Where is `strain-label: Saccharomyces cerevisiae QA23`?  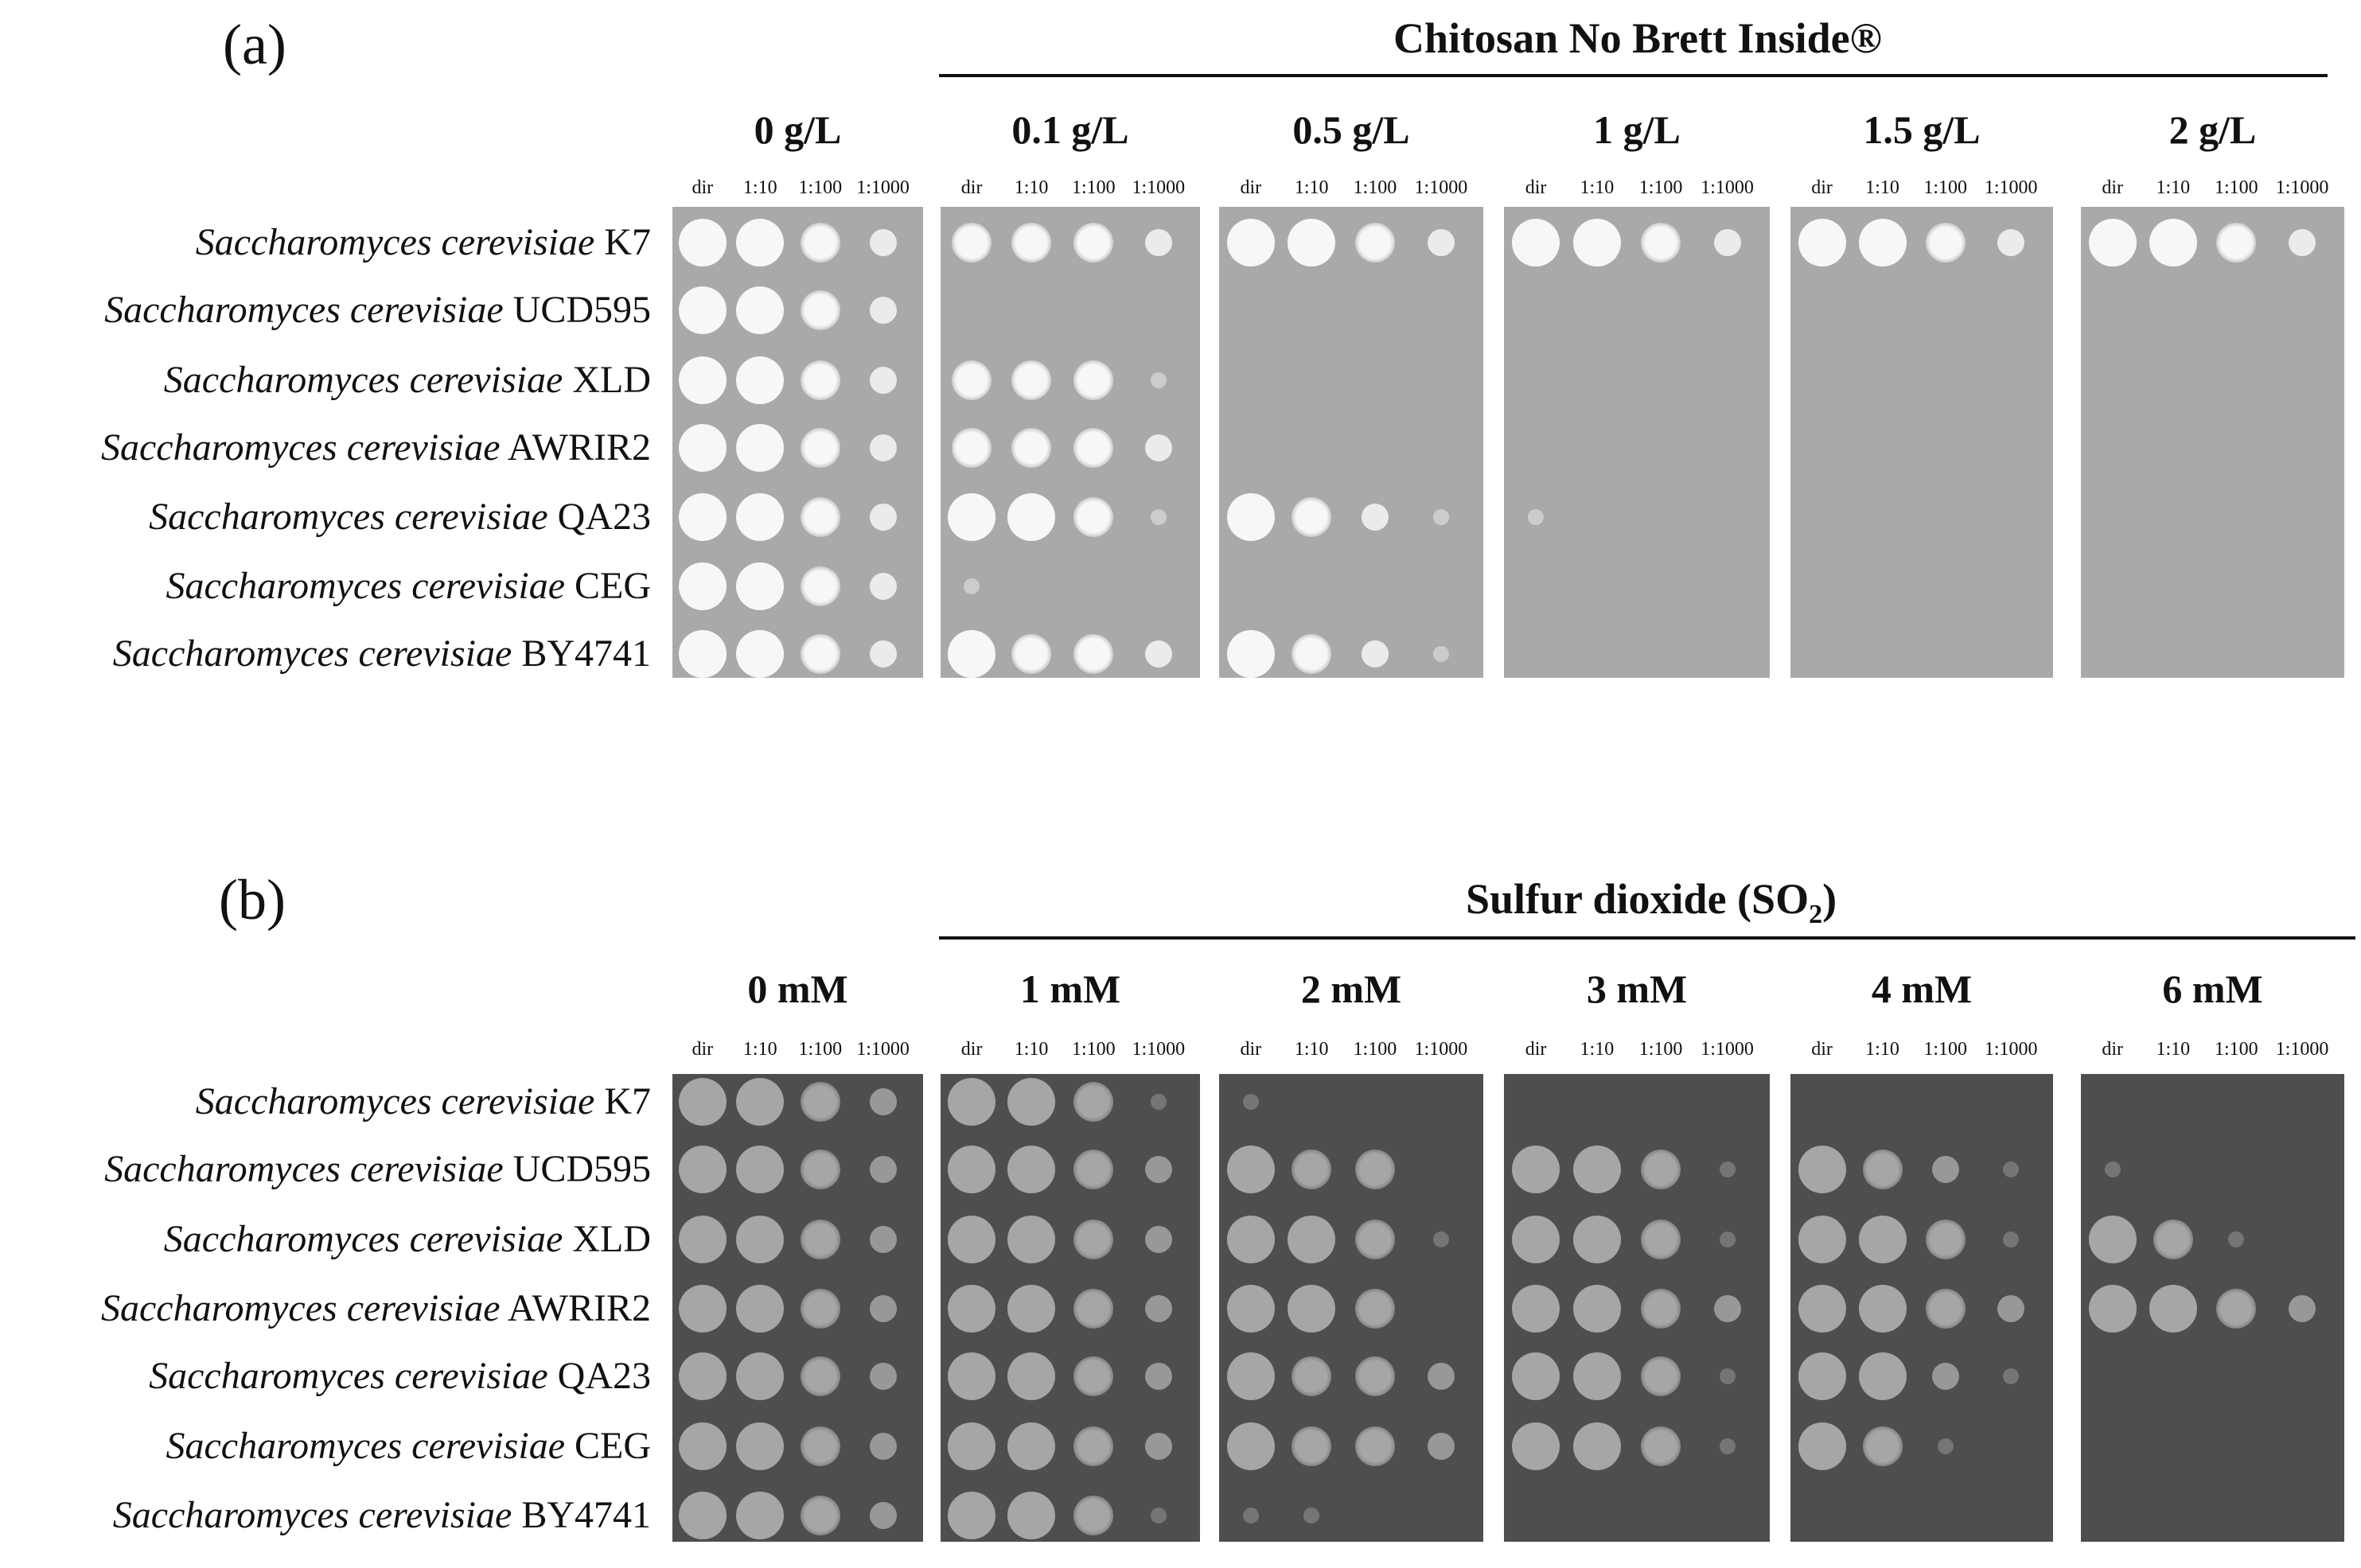
strain-label: Saccharomyces cerevisiae QA23 is located at coordinates (400, 517).